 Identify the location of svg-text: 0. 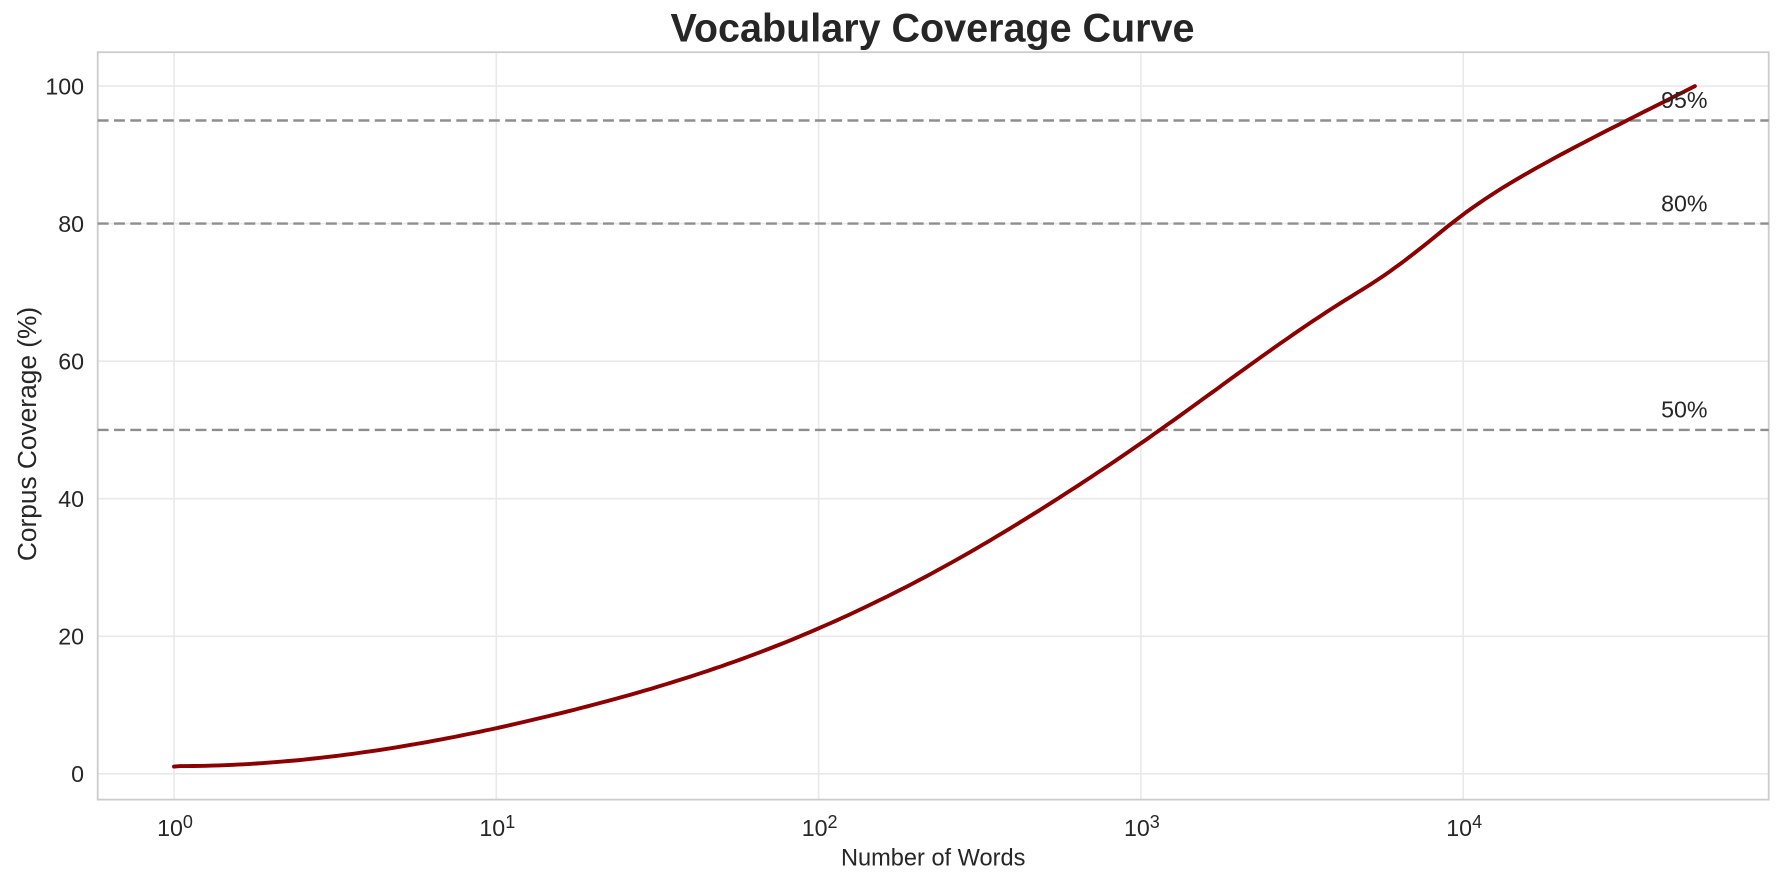
(77, 774).